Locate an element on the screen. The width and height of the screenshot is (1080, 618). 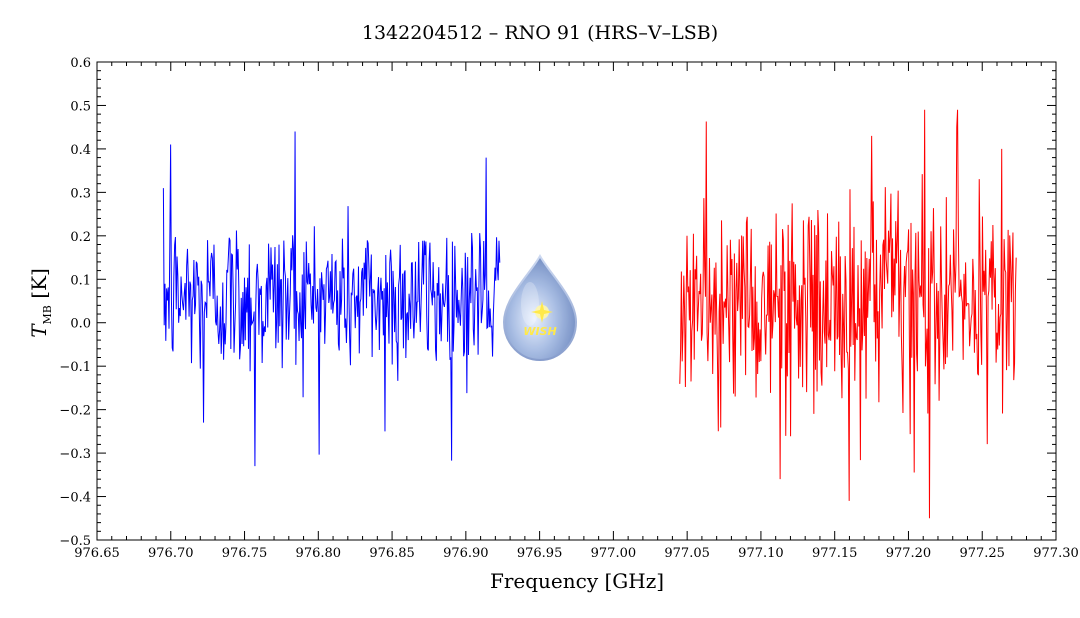
x-tick-label: 976.85 is located at coordinates (392, 553).